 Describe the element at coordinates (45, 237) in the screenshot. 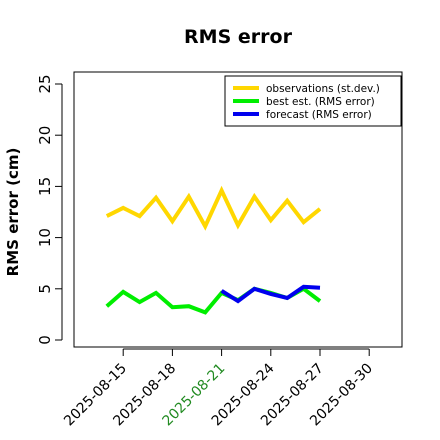

I see `y-tick-label: 10` at that location.